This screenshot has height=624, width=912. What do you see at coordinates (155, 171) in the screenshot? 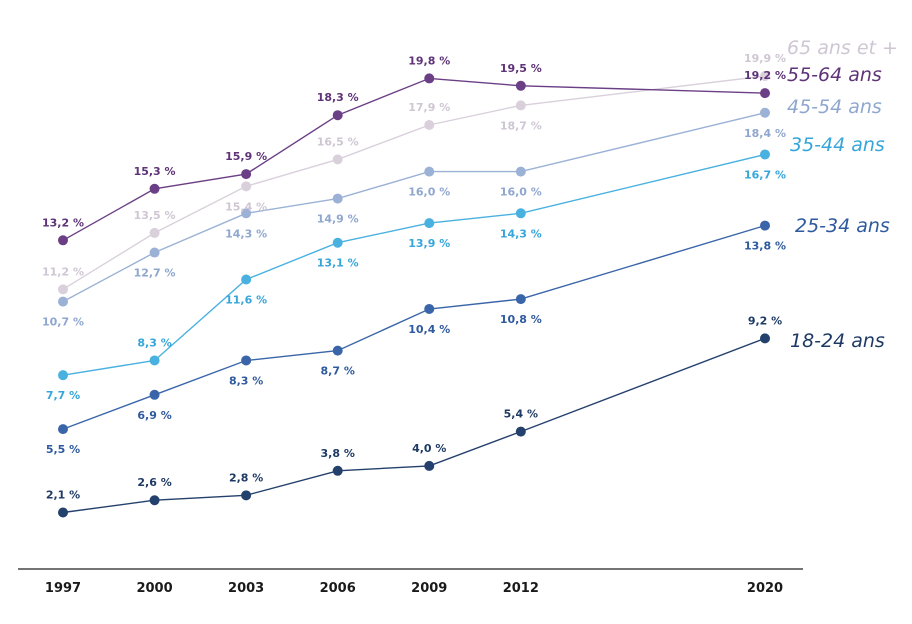
I see `data-label: 15,3 %` at bounding box center [155, 171].